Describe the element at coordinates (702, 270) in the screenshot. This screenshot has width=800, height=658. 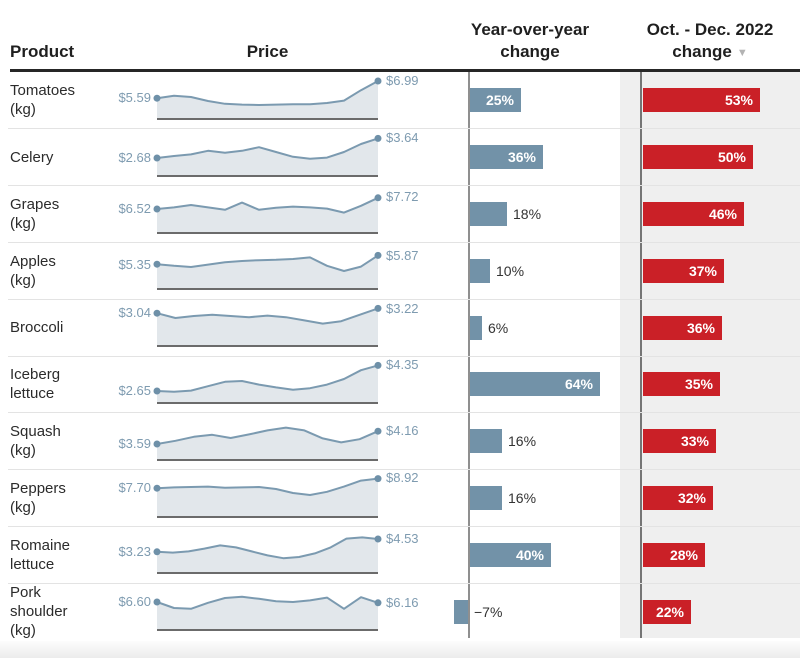
I see `period-change-value: 37%` at that location.